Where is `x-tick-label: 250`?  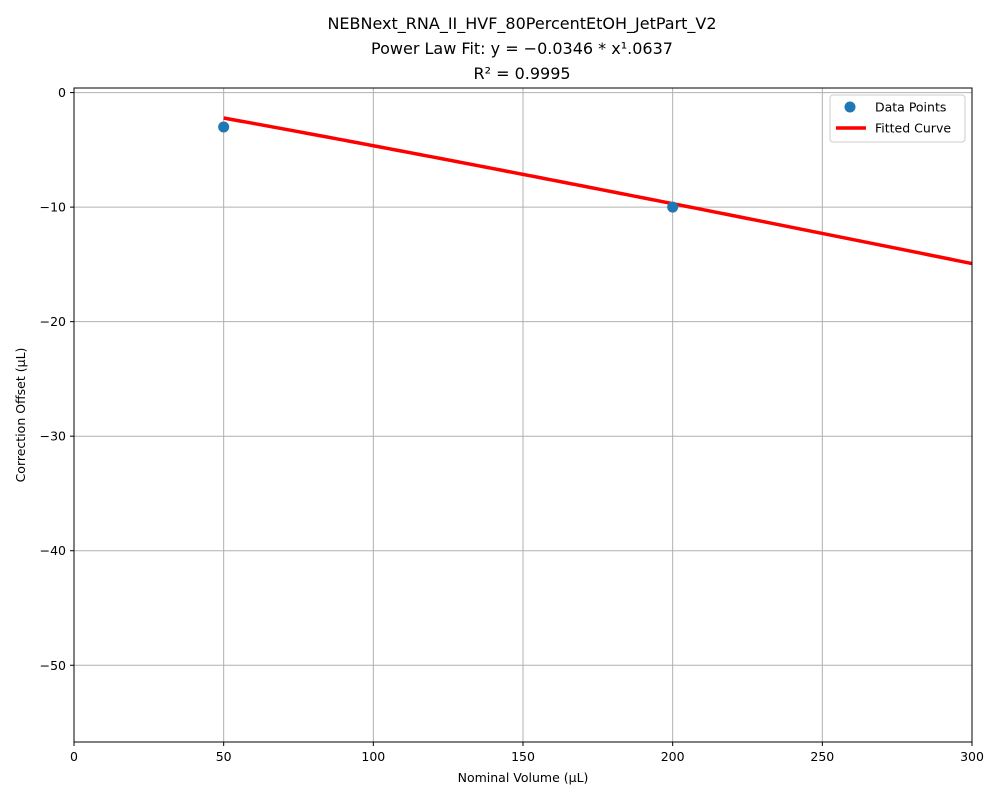
x-tick-label: 250 is located at coordinates (822, 756).